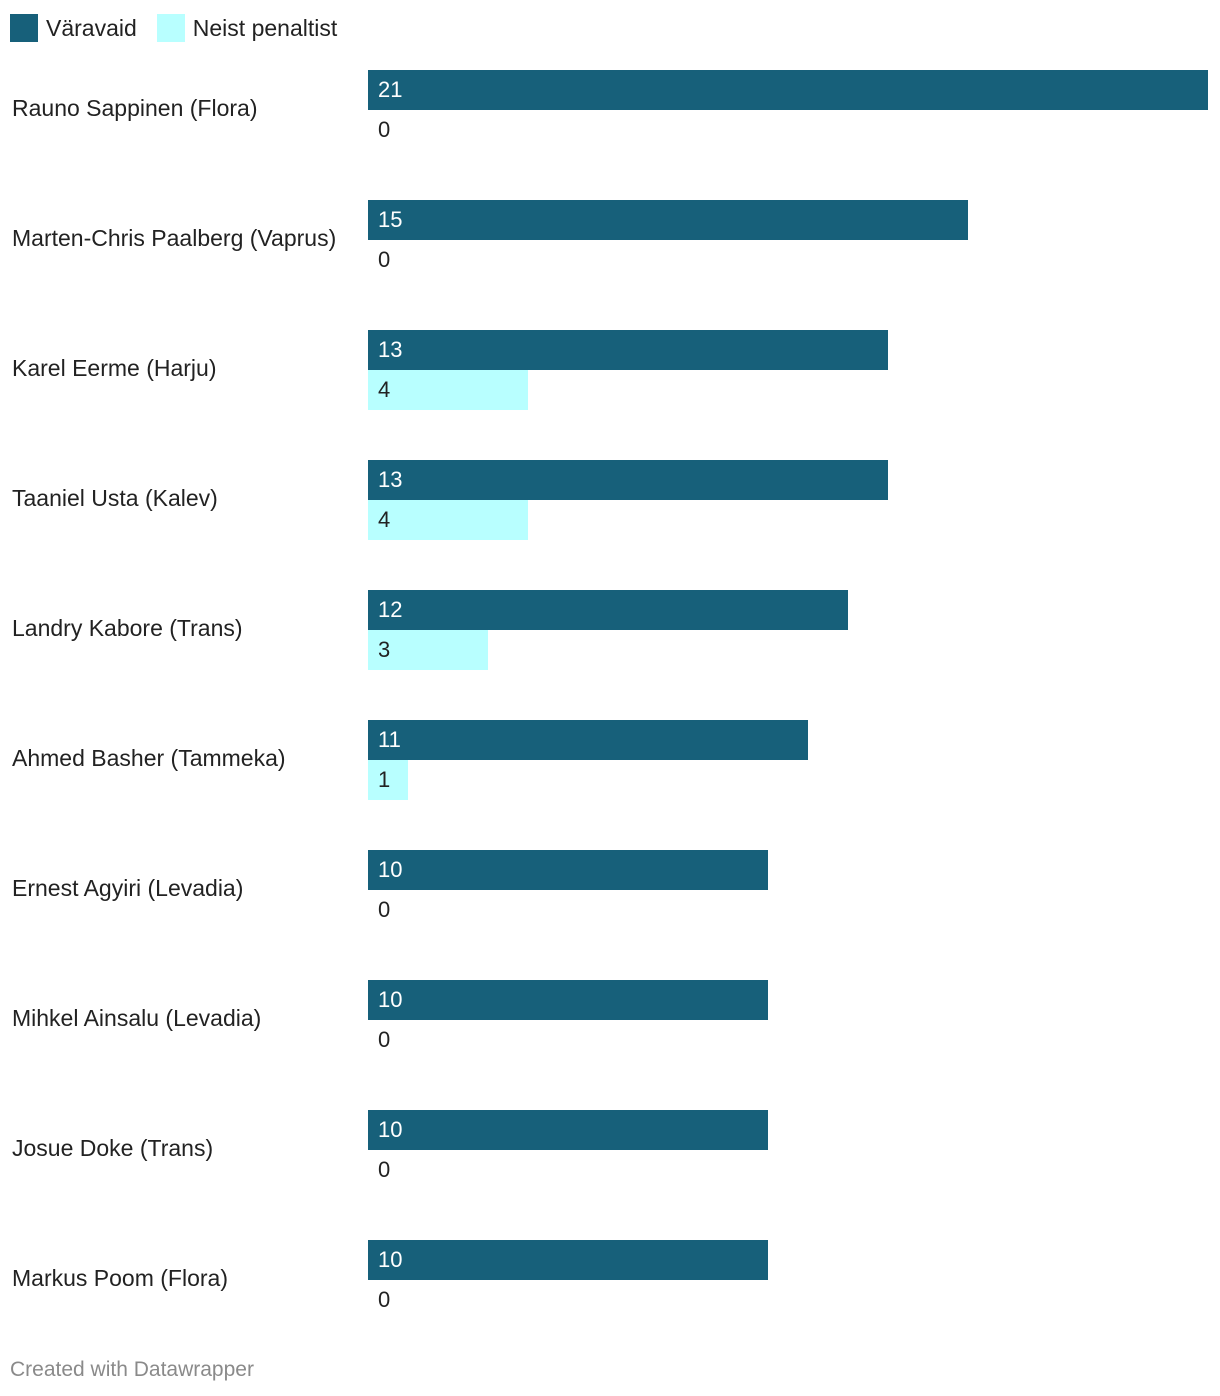 The height and width of the screenshot is (1396, 1220). I want to click on legend: Väravaid Neist penaltist, so click(173, 28).